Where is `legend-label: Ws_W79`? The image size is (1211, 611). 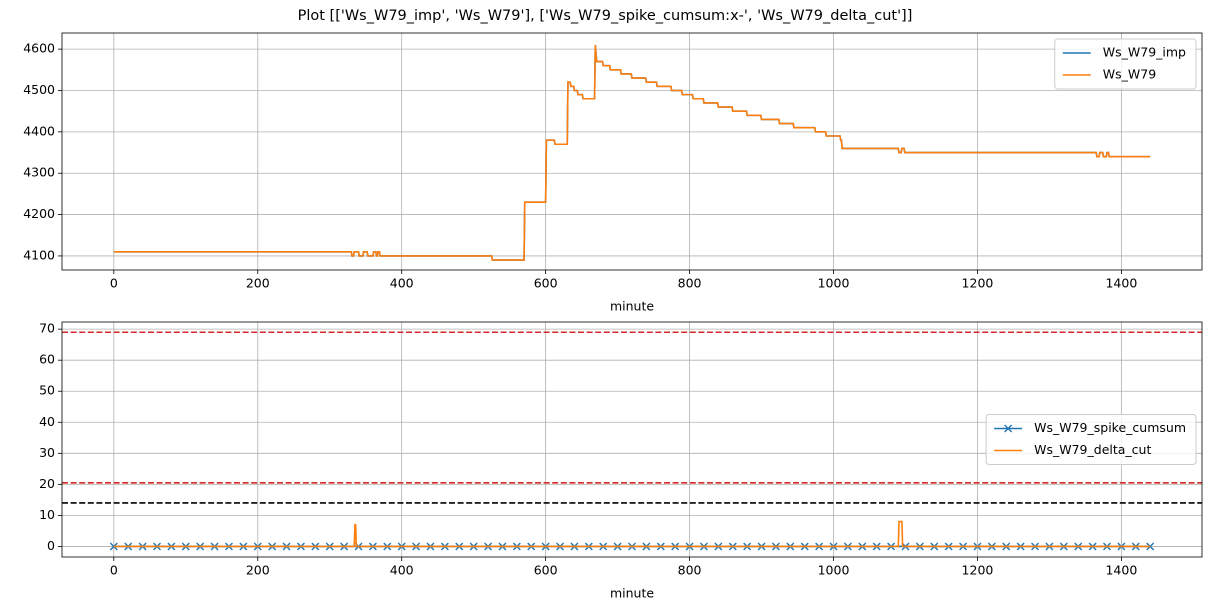
legend-label: Ws_W79 is located at coordinates (1129, 74).